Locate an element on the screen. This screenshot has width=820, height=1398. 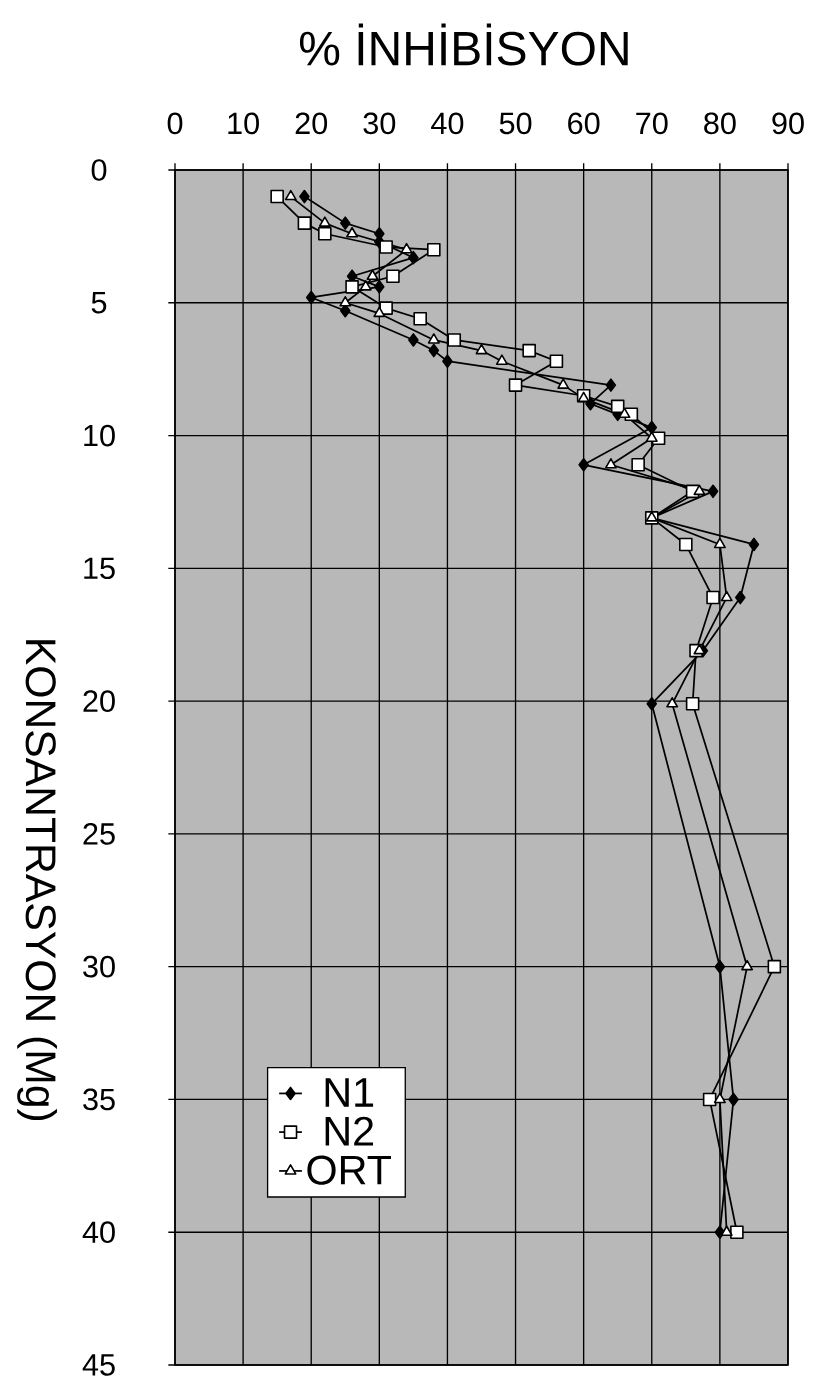
y-tick-label: 5 is located at coordinates (99, 303).